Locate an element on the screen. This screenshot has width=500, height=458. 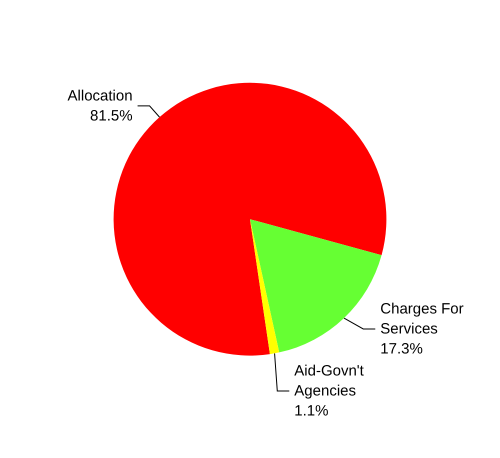
slice-label: Charges For Services is located at coordinates (424, 319).